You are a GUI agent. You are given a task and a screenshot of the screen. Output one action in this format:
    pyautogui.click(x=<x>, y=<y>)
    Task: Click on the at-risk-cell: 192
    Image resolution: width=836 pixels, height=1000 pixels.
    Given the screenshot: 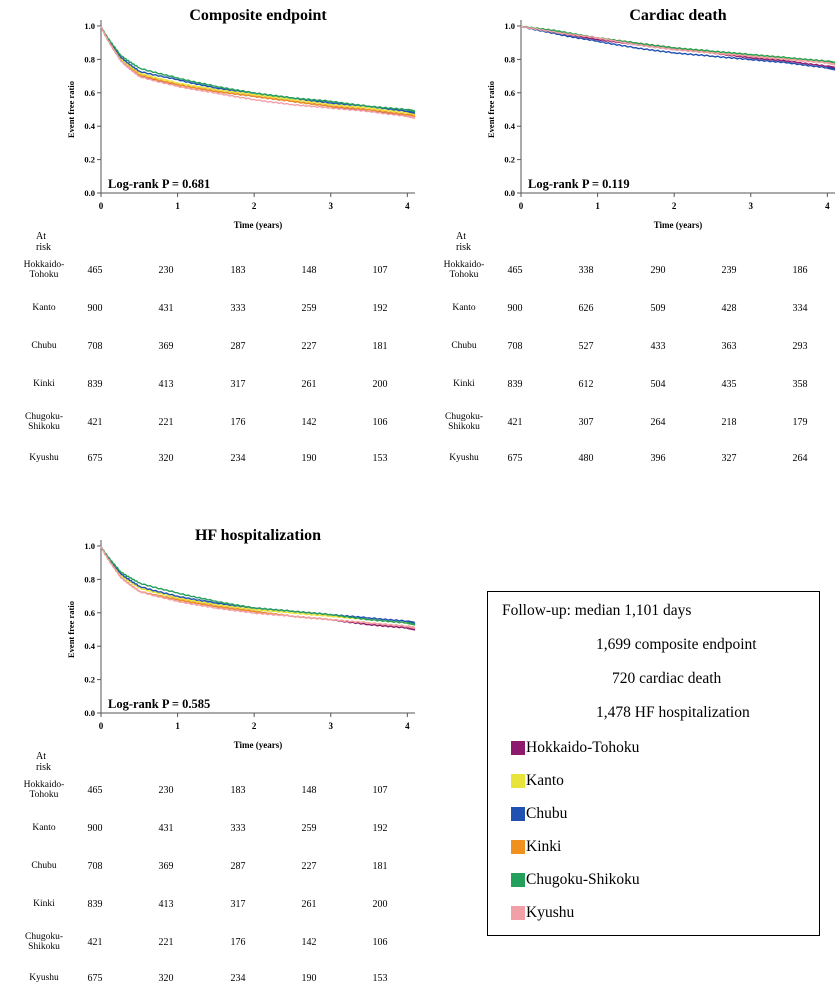 What is the action you would take?
    pyautogui.click(x=380, y=828)
    